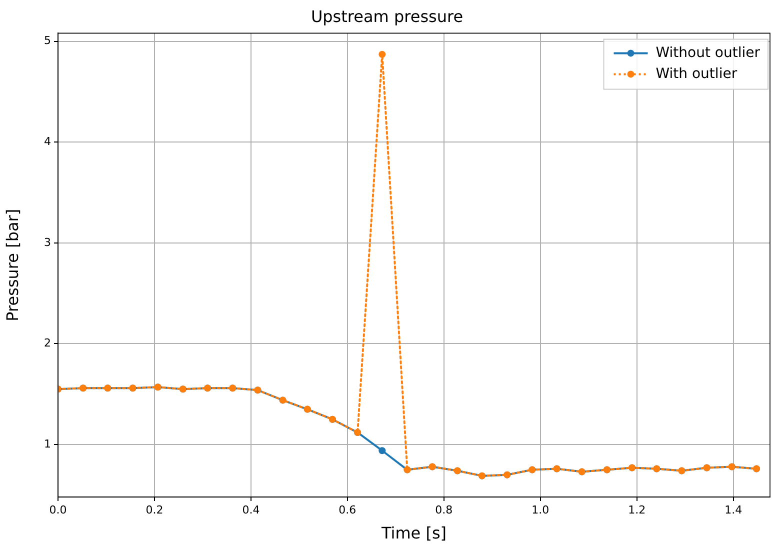  I want to click on chart-title: Upstream pressure, so click(387, 16).